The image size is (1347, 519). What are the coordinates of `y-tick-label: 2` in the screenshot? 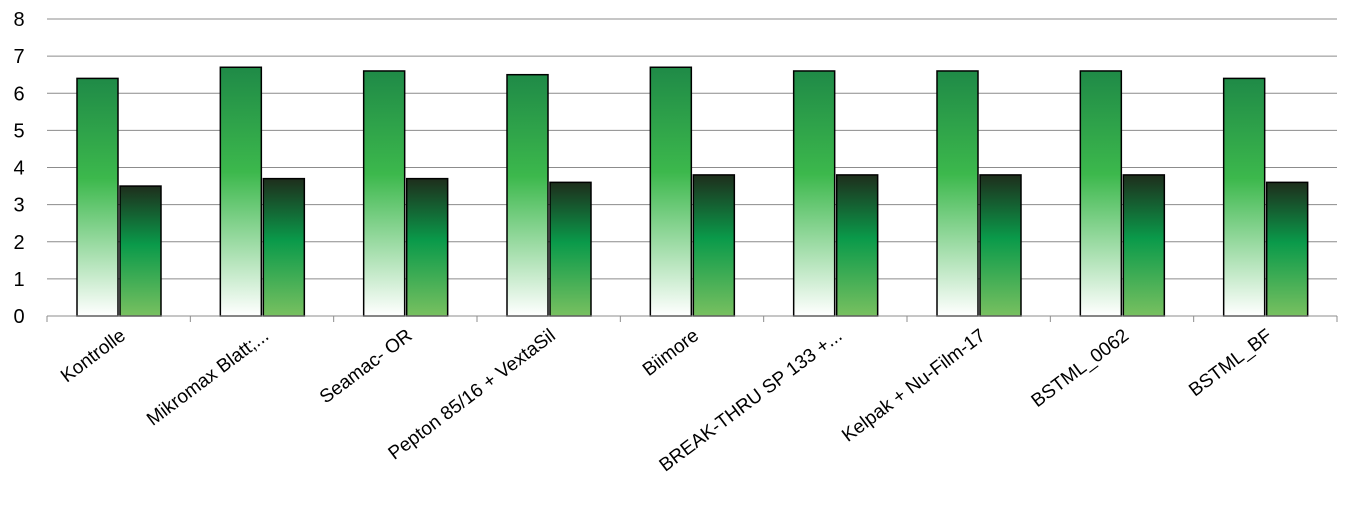 It's located at (18, 243).